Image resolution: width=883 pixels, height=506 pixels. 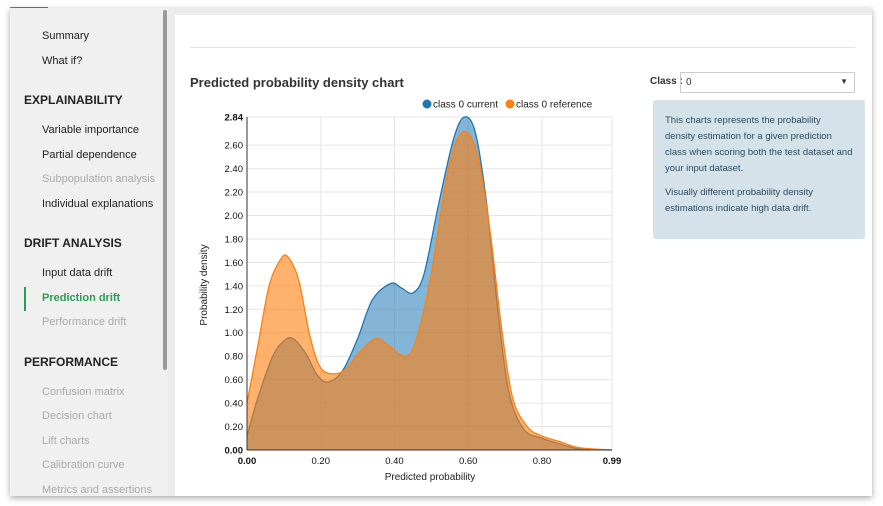 I want to click on sidebar-section-heading: DRIFT ANALYSIS, so click(x=73, y=243).